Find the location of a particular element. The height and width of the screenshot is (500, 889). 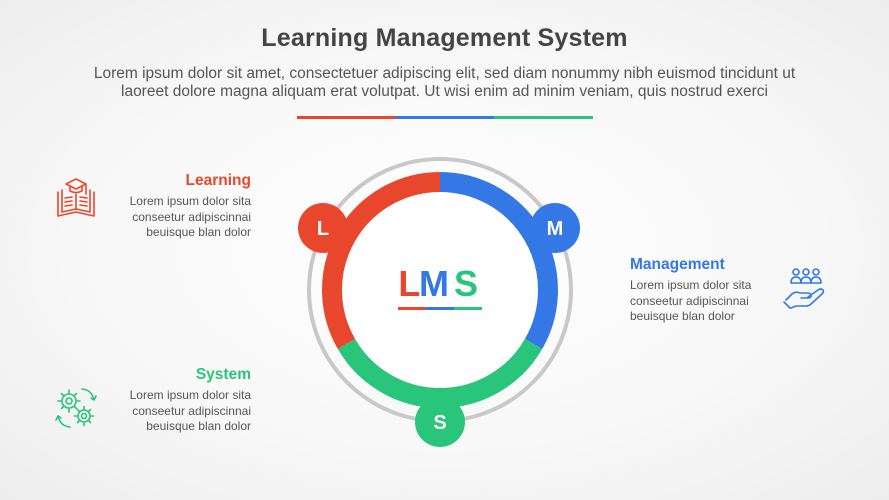

badge-s-text: S is located at coordinates (439, 423).